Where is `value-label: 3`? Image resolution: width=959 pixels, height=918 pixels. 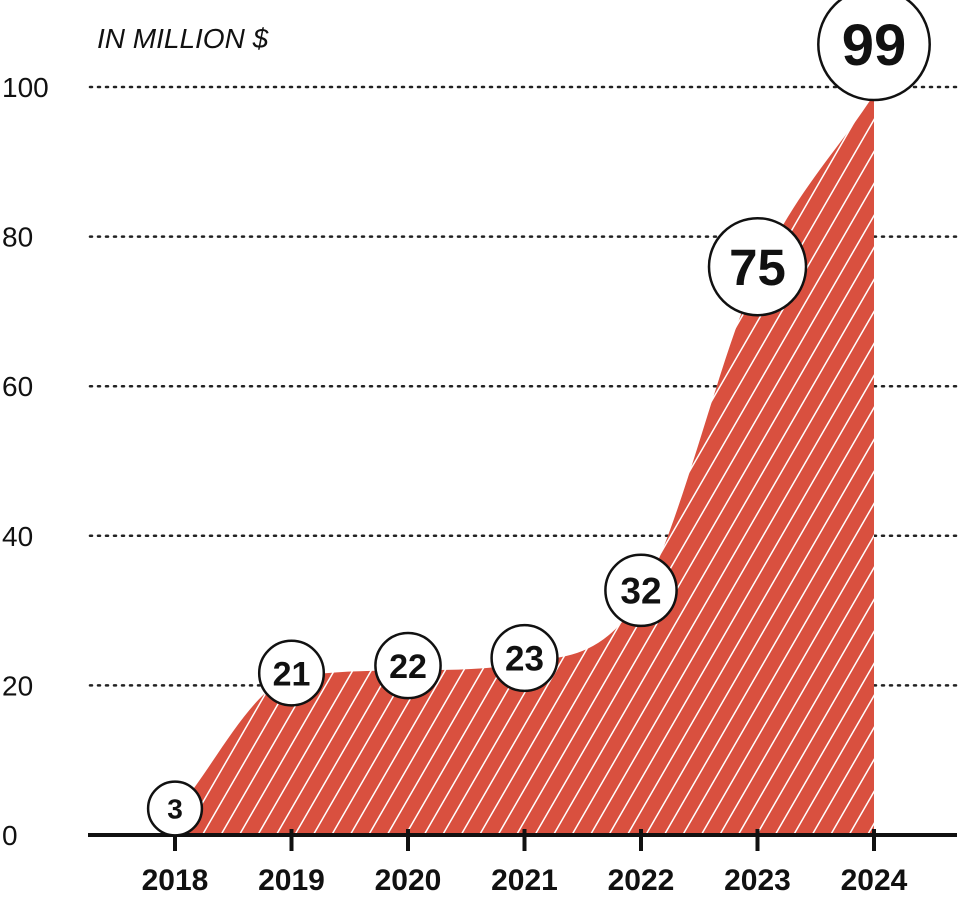 value-label: 3 is located at coordinates (175, 809).